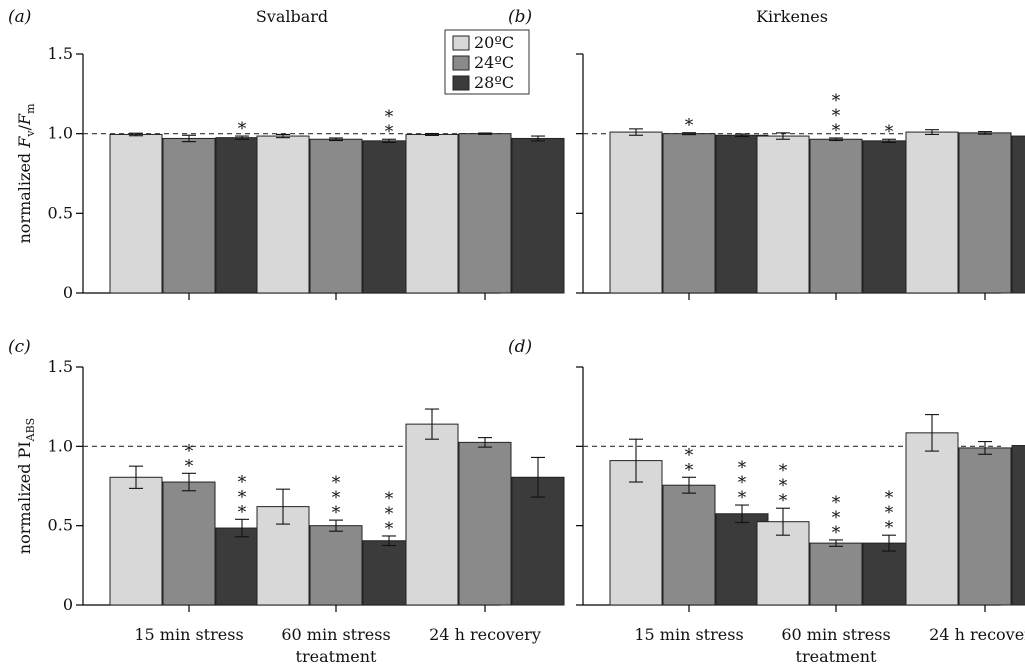 The height and width of the screenshot is (670, 1025). Describe the element at coordinates (494, 62) in the screenshot. I see `legend-label: 24ºC` at that location.